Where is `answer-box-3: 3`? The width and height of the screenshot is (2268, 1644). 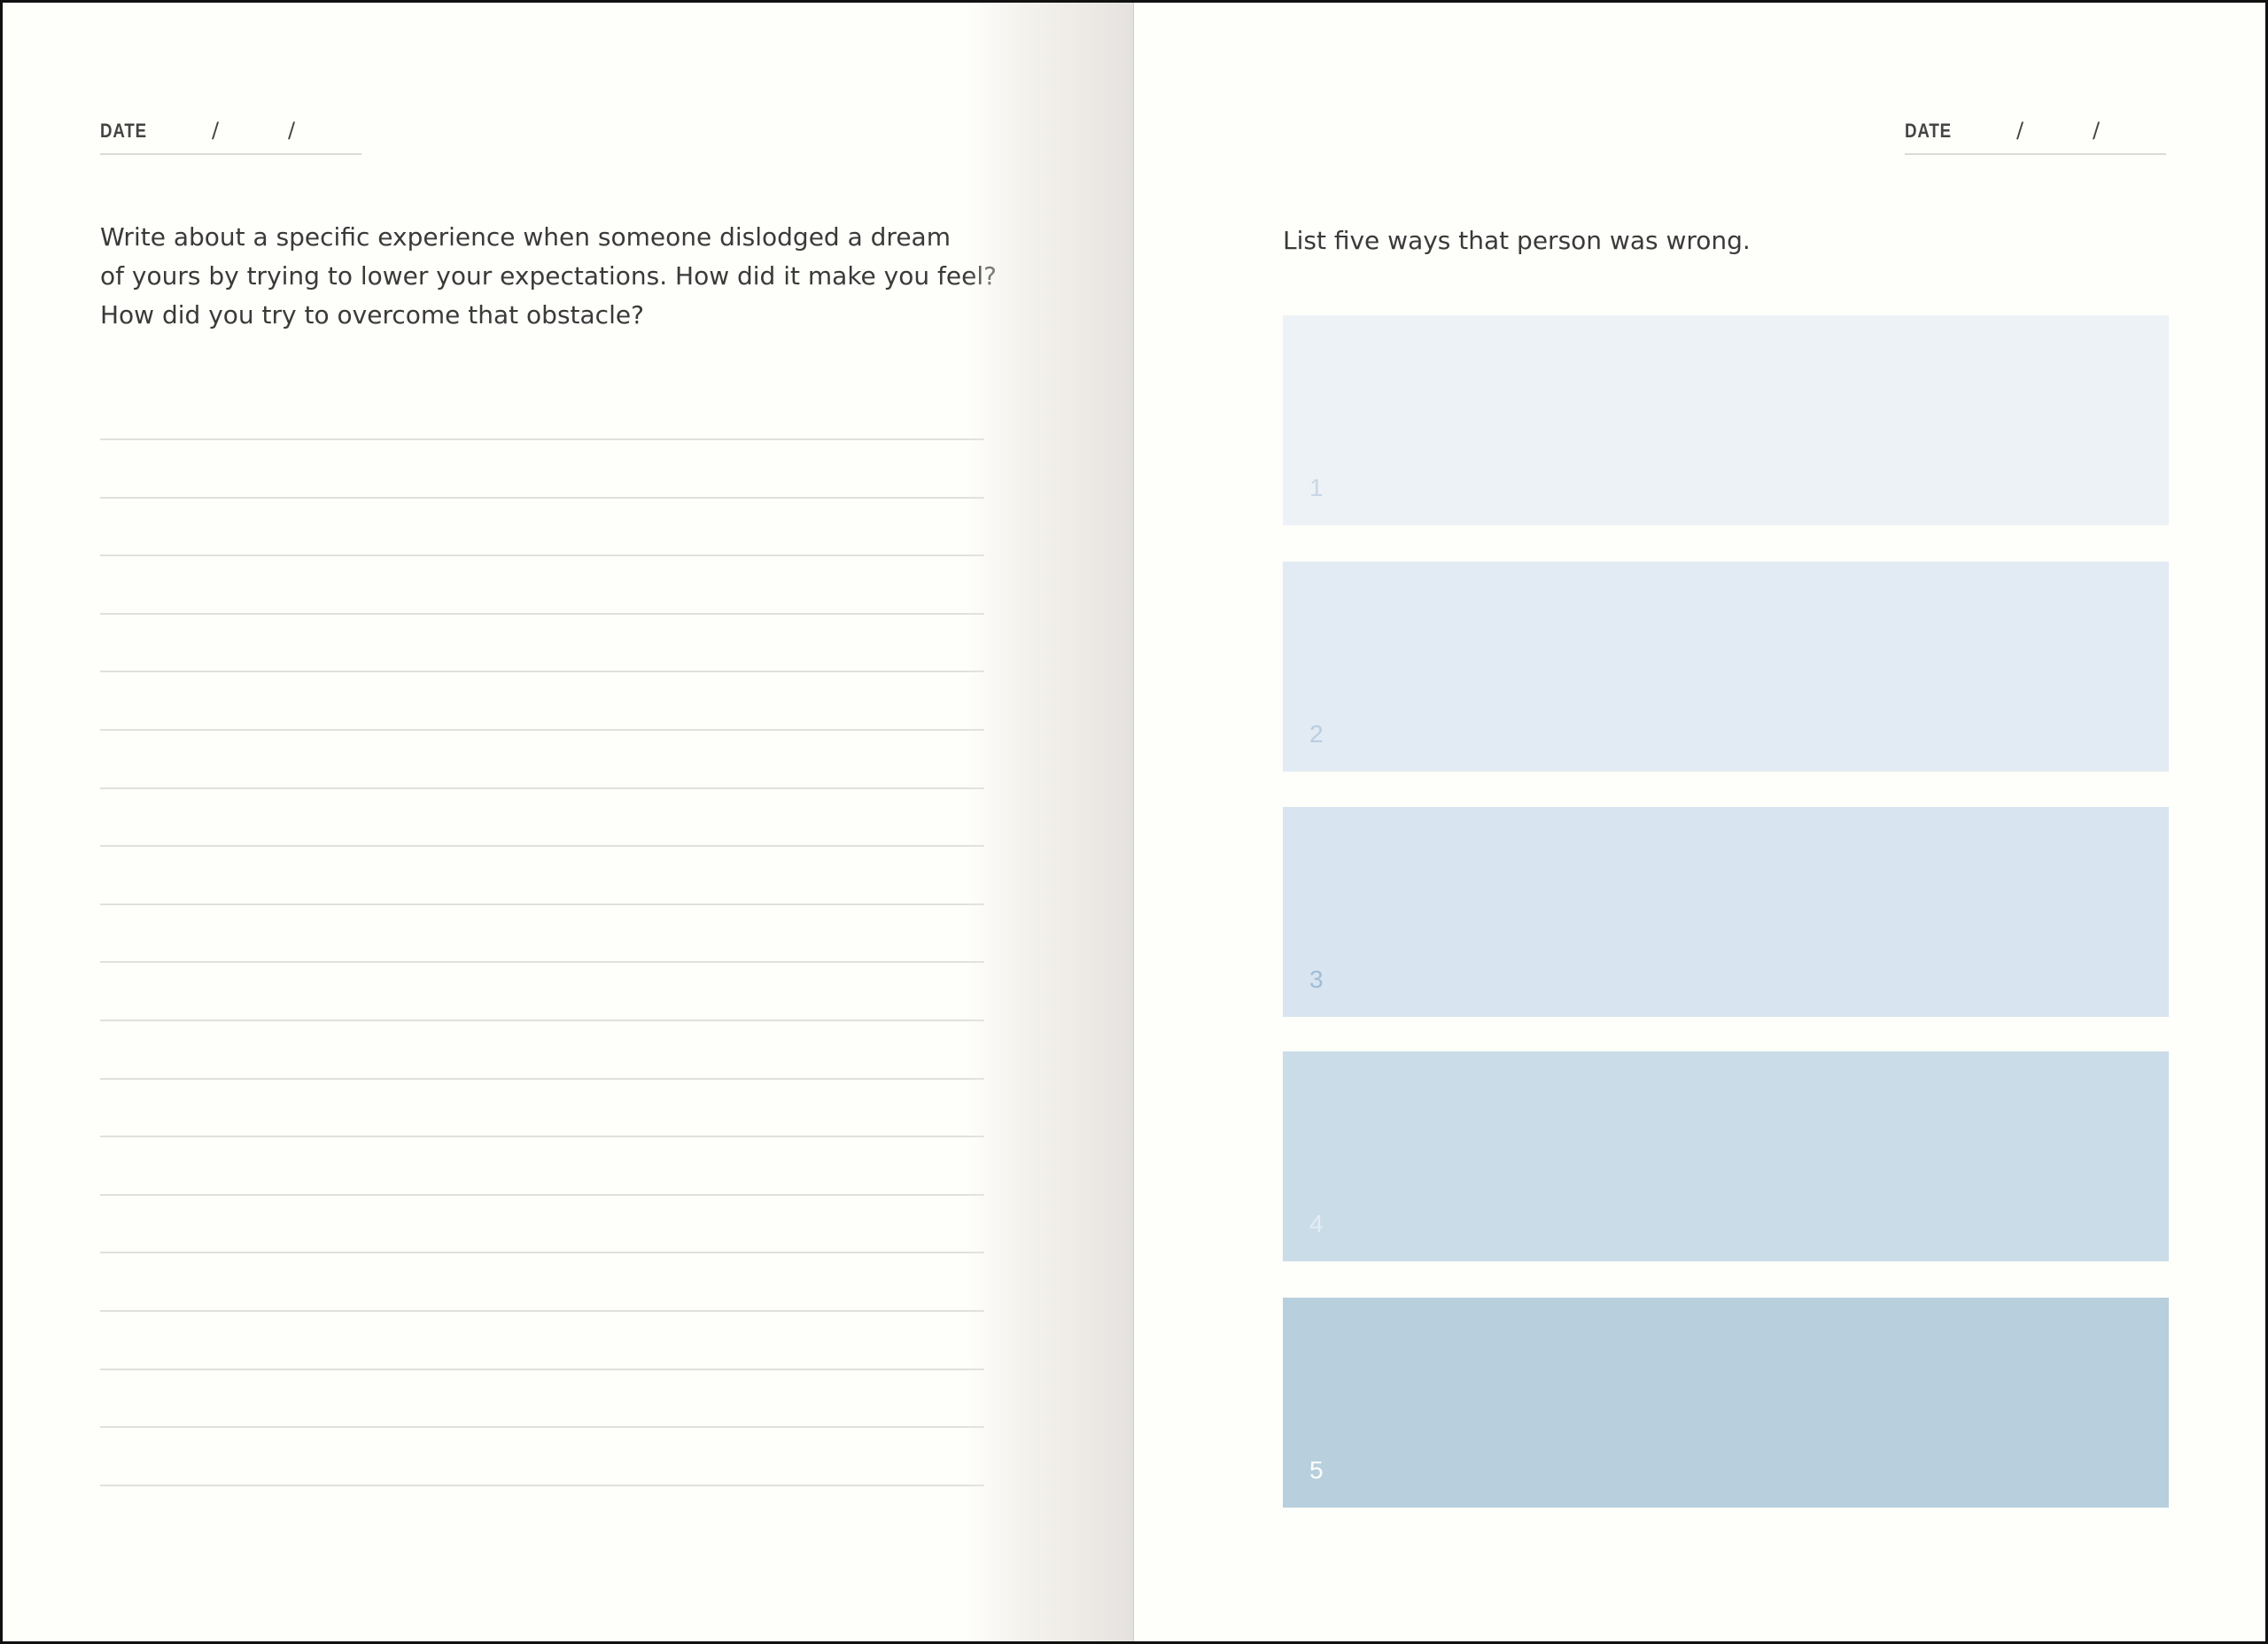
answer-box-3: 3 is located at coordinates (1726, 912).